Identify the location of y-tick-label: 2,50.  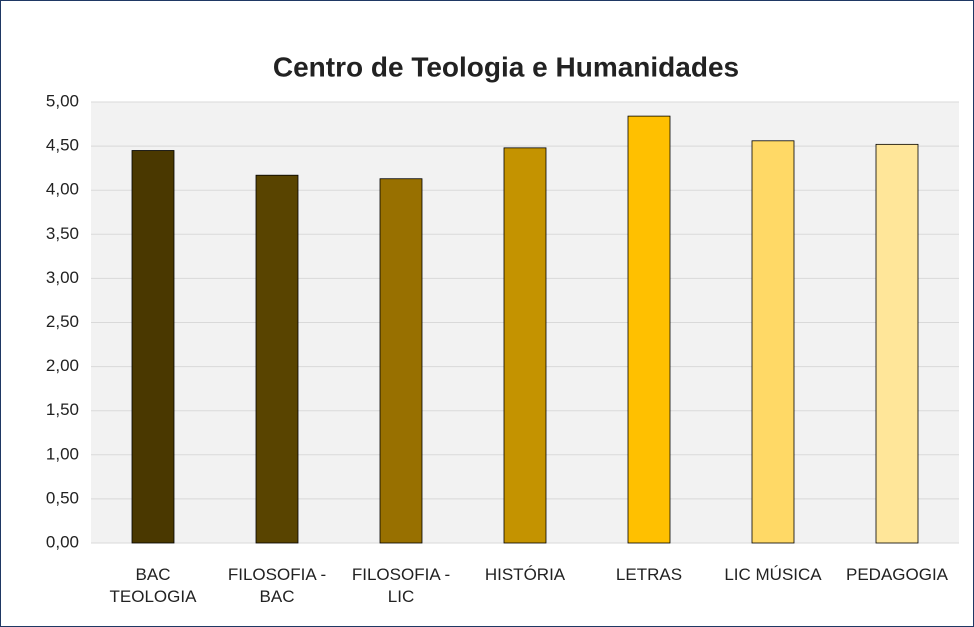
(62, 321).